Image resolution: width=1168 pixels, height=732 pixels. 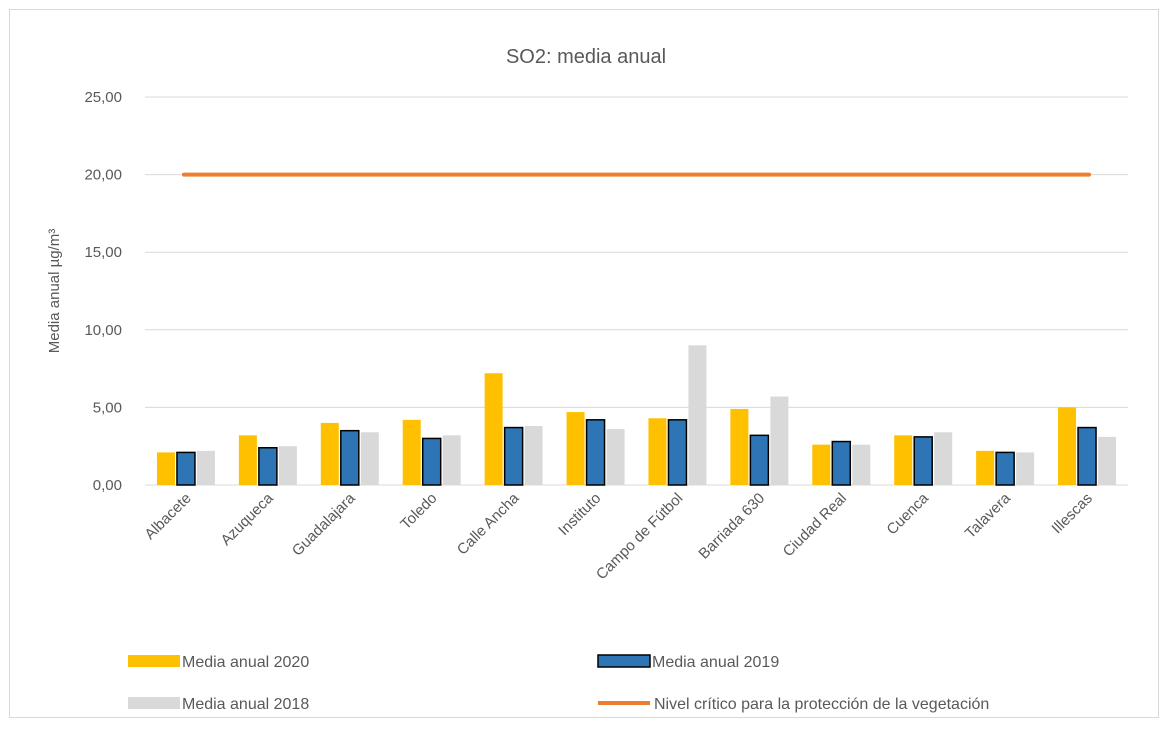 What do you see at coordinates (1067, 446) in the screenshot?
I see `bar-media-anual-2020-illescas` at bounding box center [1067, 446].